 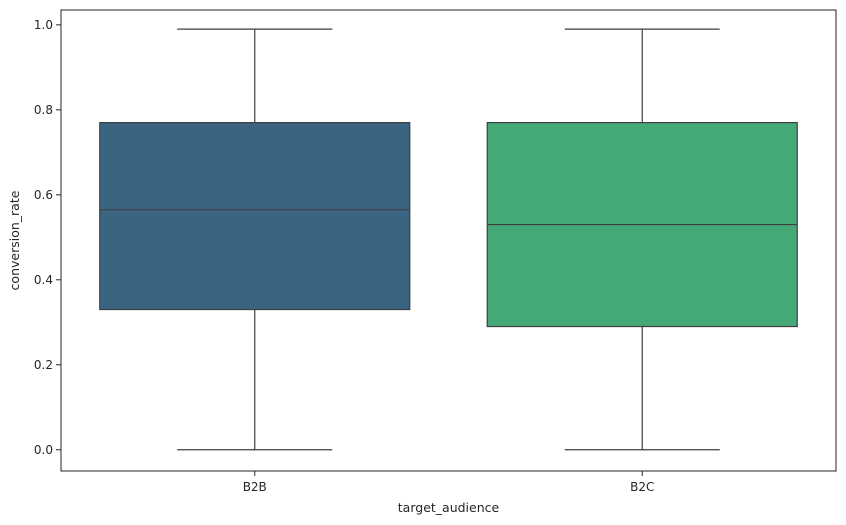 I want to click on y-tick-label: 0.2, so click(x=43, y=365).